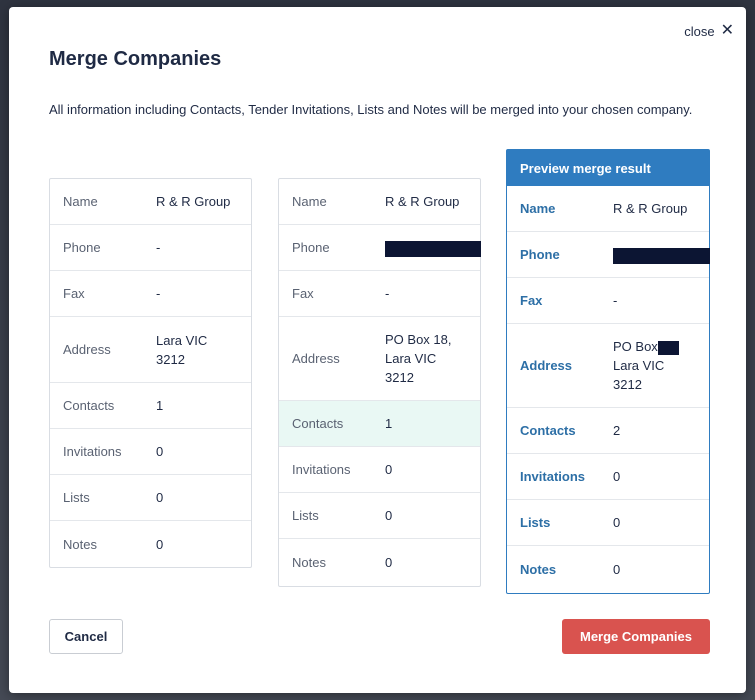  What do you see at coordinates (635, 346) in the screenshot?
I see `address-line-1: PO Box` at bounding box center [635, 346].